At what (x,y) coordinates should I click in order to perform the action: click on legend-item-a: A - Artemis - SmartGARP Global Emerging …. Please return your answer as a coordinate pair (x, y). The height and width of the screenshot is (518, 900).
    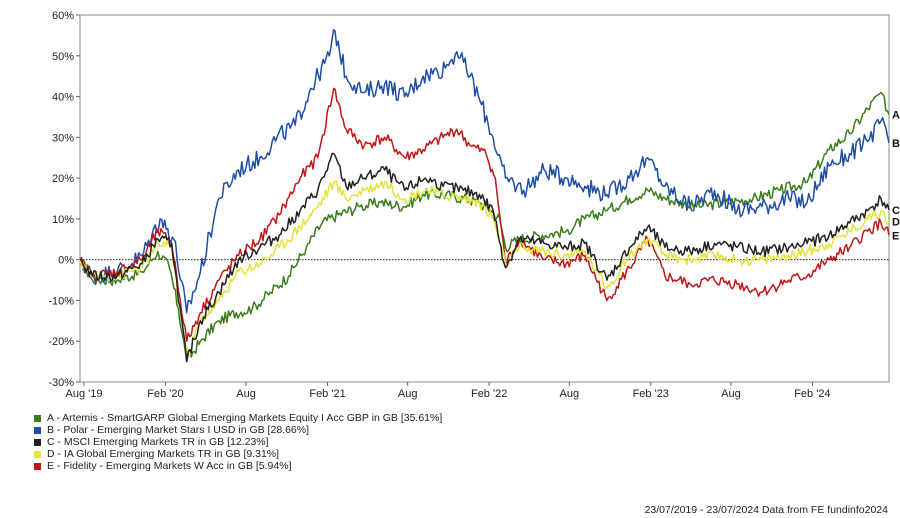
    Looking at the image, I should click on (238, 418).